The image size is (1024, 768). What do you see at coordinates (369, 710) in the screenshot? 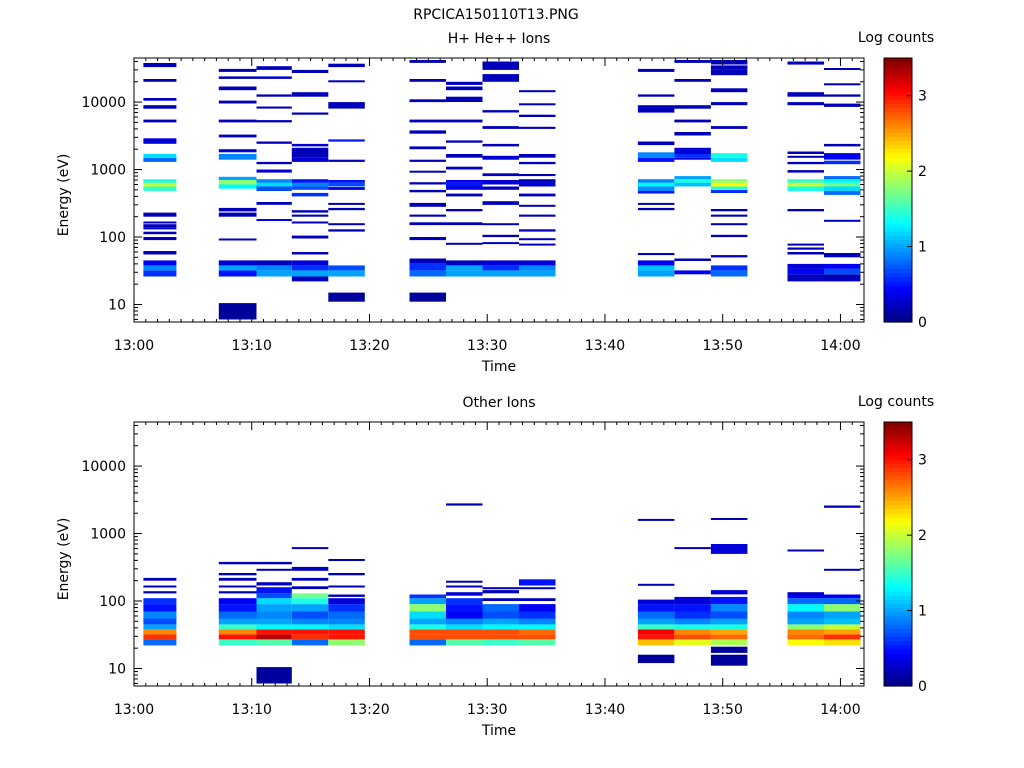
I see `x-tick-label: 13:20` at bounding box center [369, 710].